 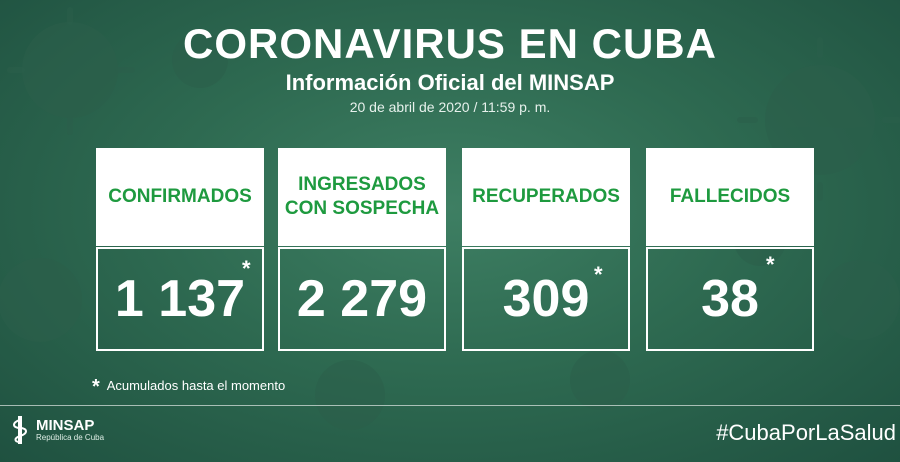 What do you see at coordinates (362, 208) in the screenshot?
I see `card-label-line2: CON SOSPECHA` at bounding box center [362, 208].